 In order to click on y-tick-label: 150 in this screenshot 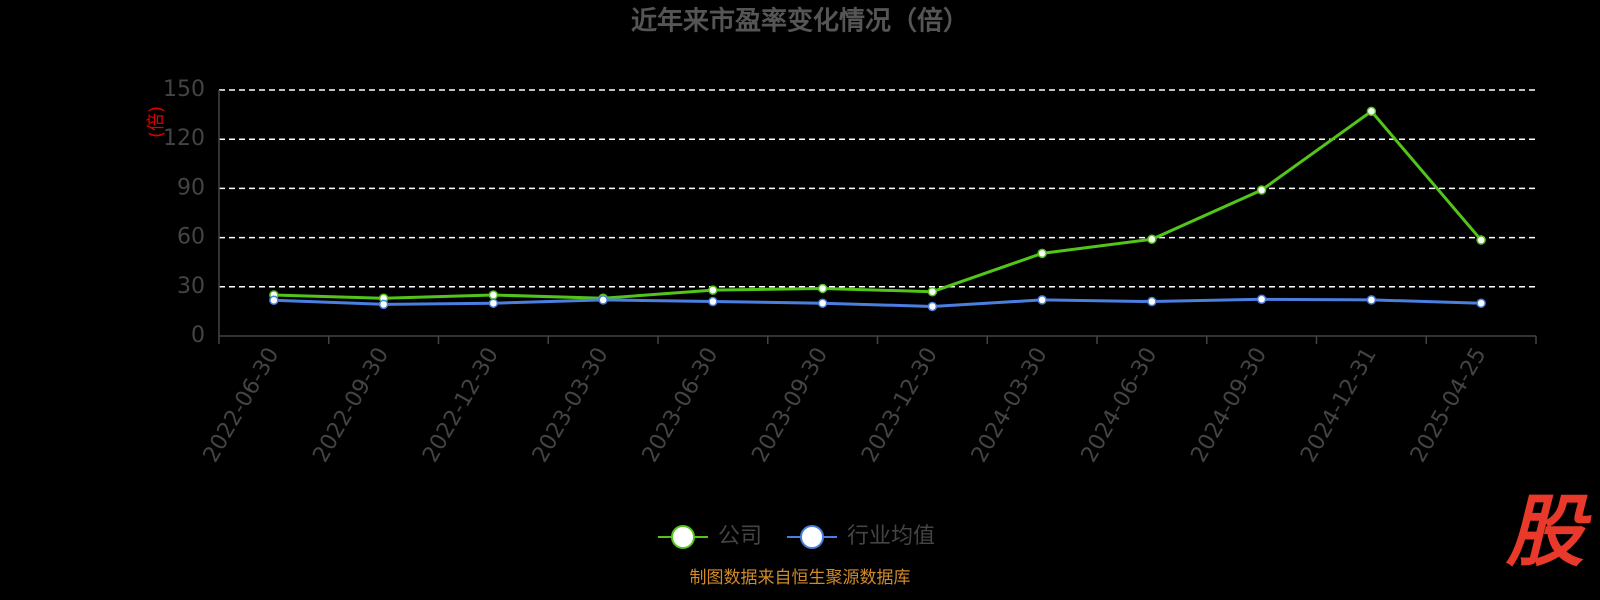, I will do `click(184, 89)`.